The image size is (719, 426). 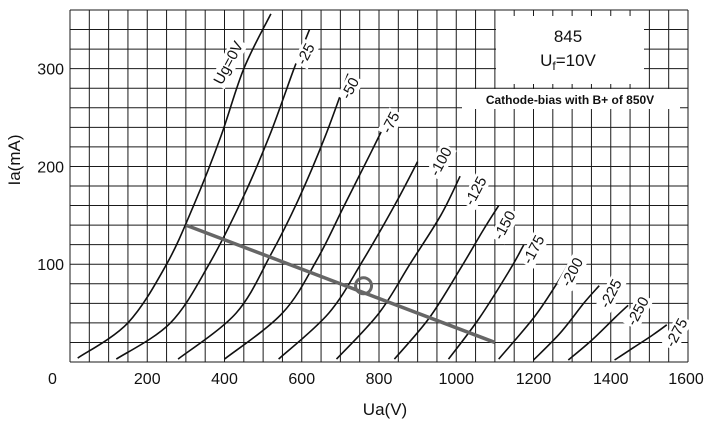 What do you see at coordinates (14, 160) in the screenshot?
I see `y-axis-title: Ia(mA)` at bounding box center [14, 160].